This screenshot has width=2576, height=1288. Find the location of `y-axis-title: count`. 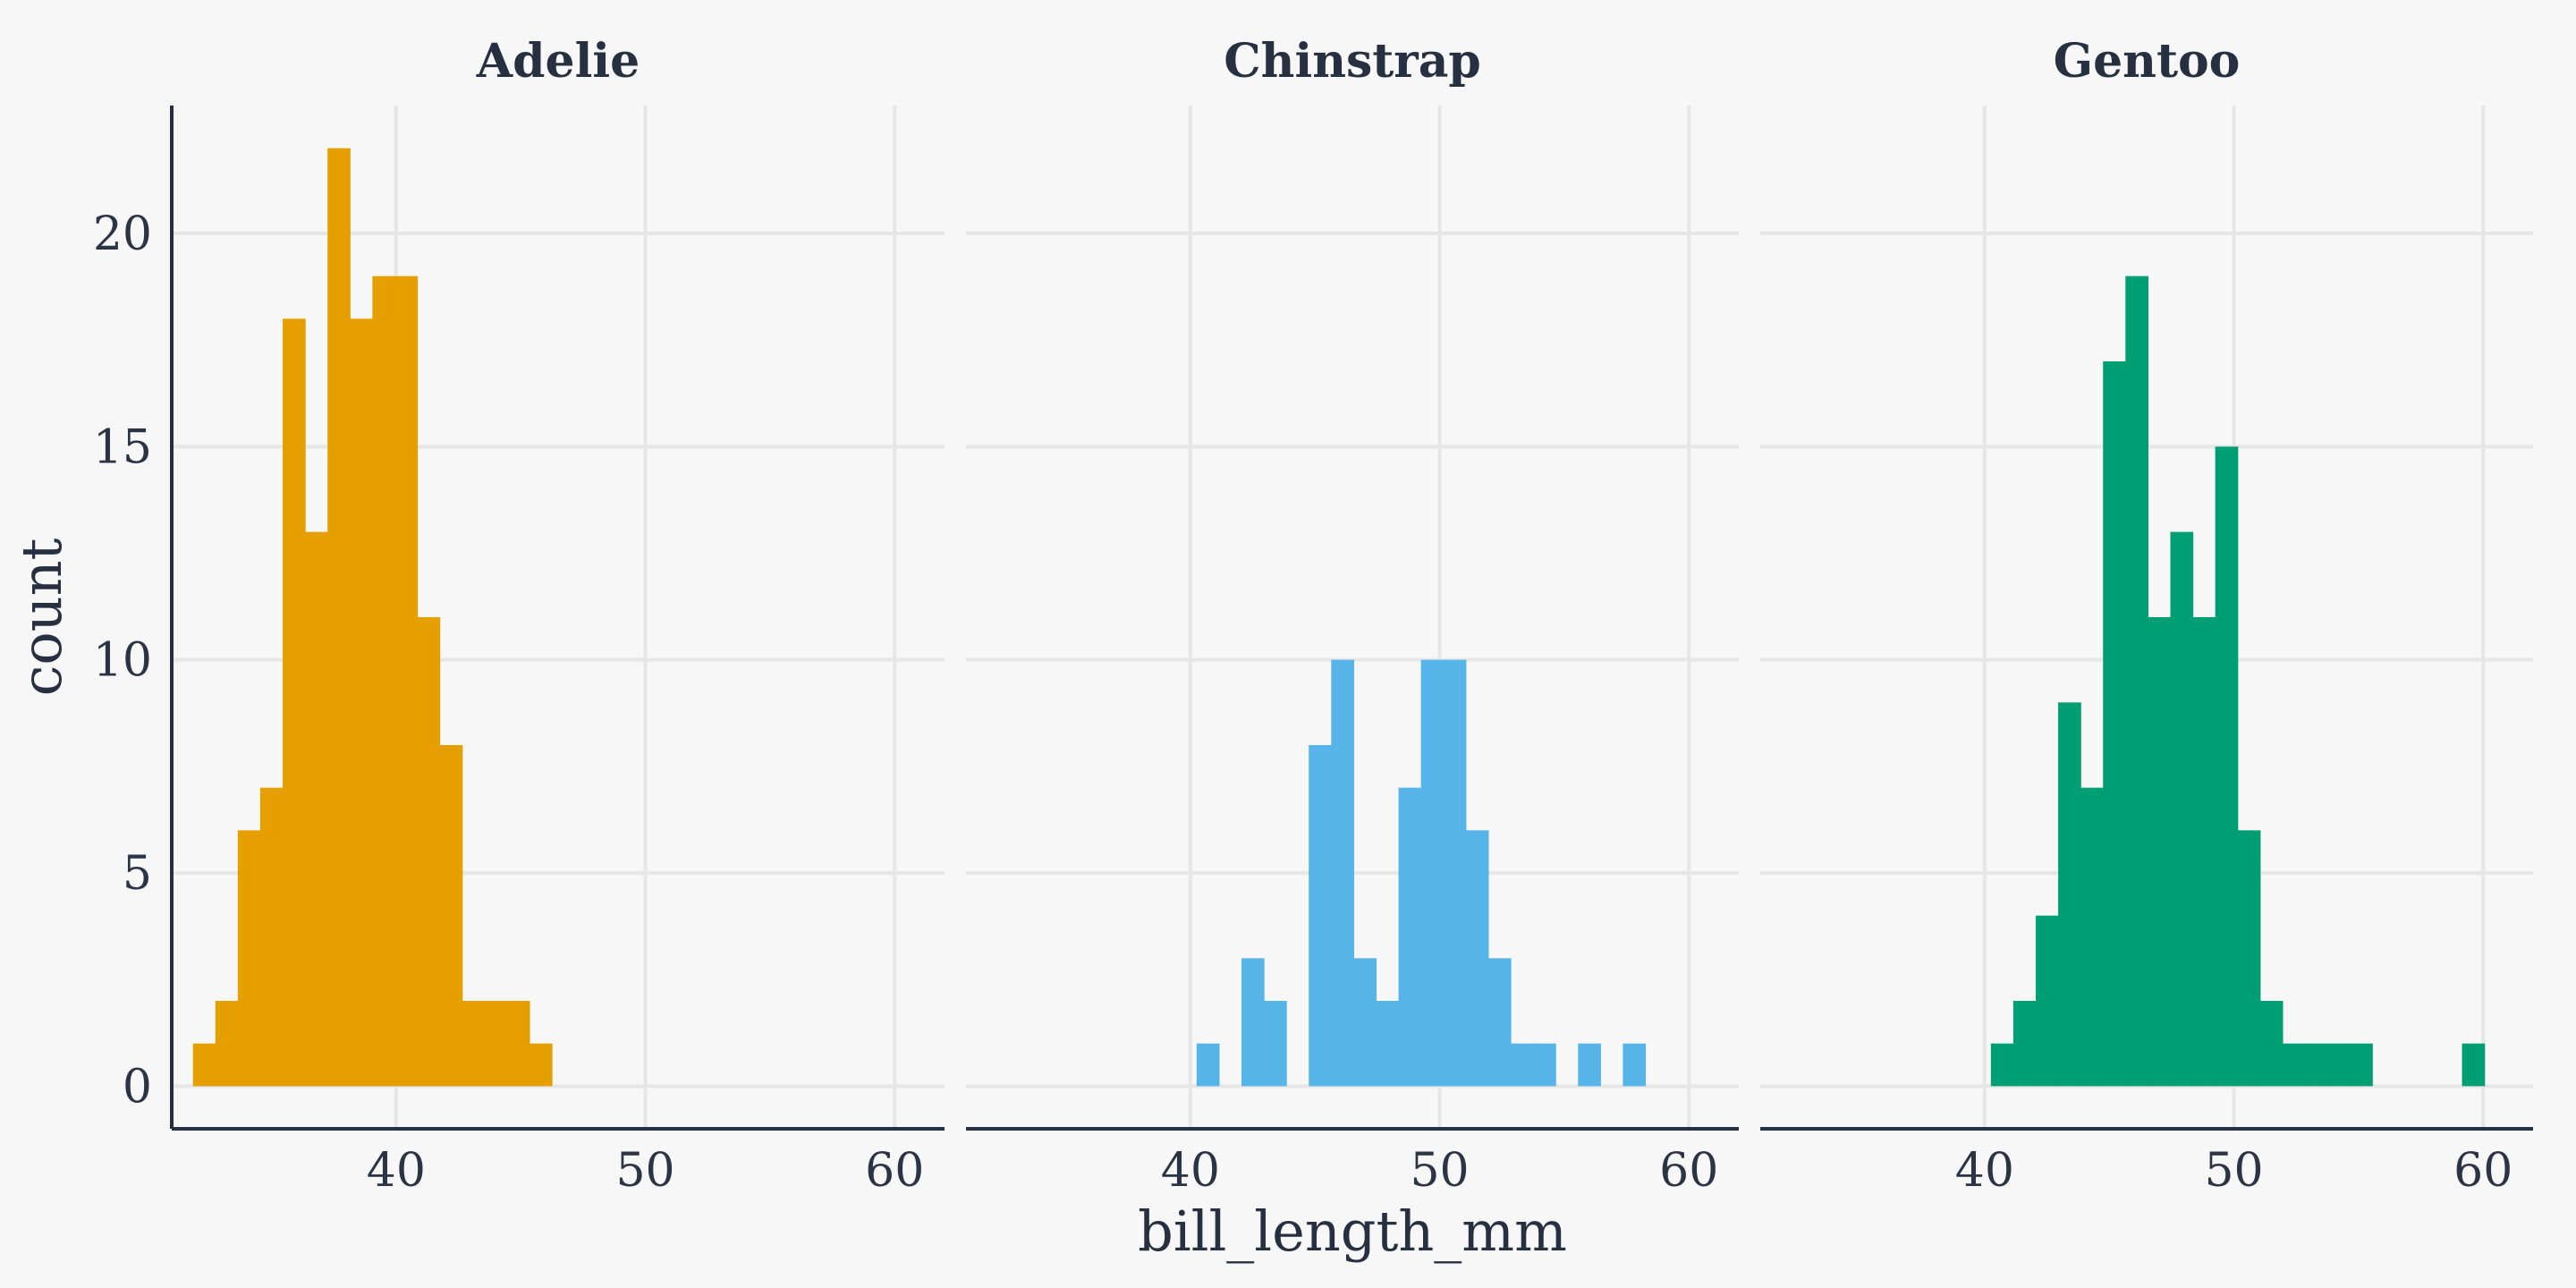

y-axis-title: count is located at coordinates (41, 617).